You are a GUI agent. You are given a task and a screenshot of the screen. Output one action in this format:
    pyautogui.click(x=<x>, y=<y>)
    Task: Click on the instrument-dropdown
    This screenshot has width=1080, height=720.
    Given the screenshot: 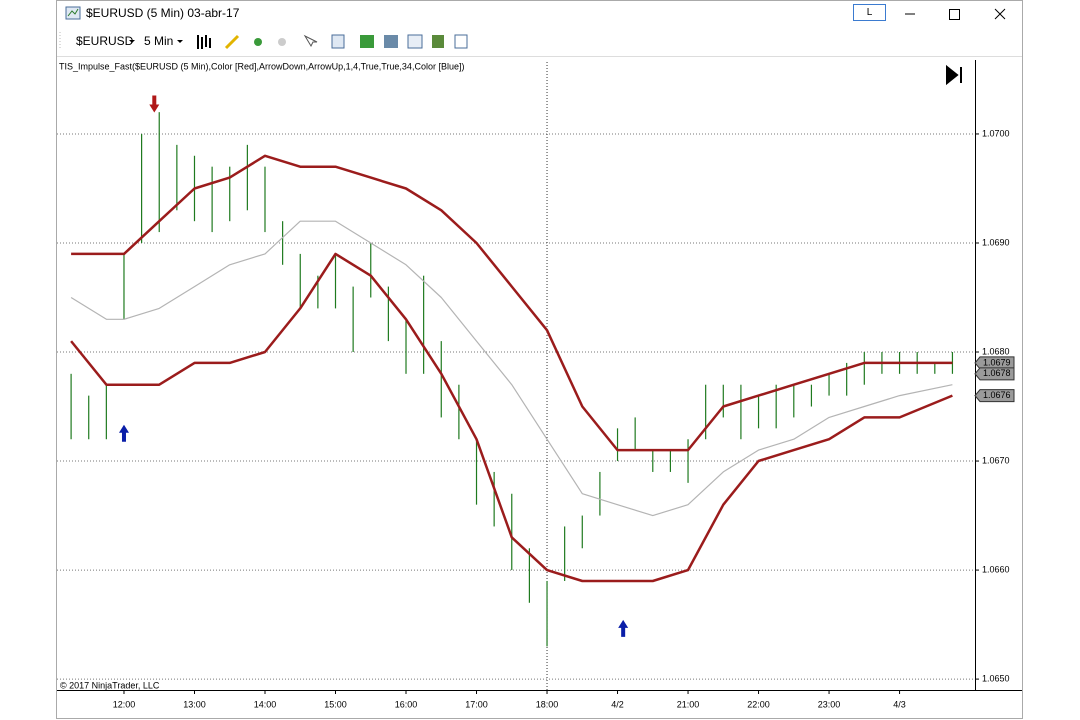 What is the action you would take?
    pyautogui.click(x=132, y=41)
    